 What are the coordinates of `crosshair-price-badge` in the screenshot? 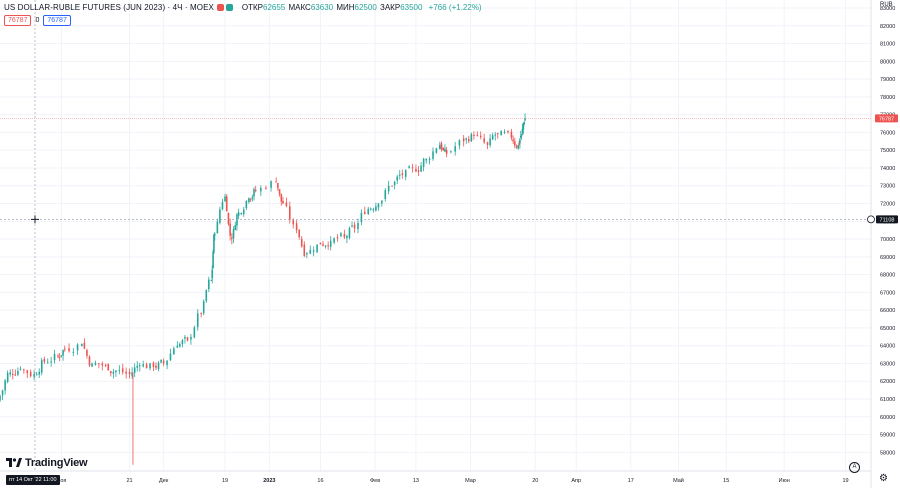 It's located at (887, 219).